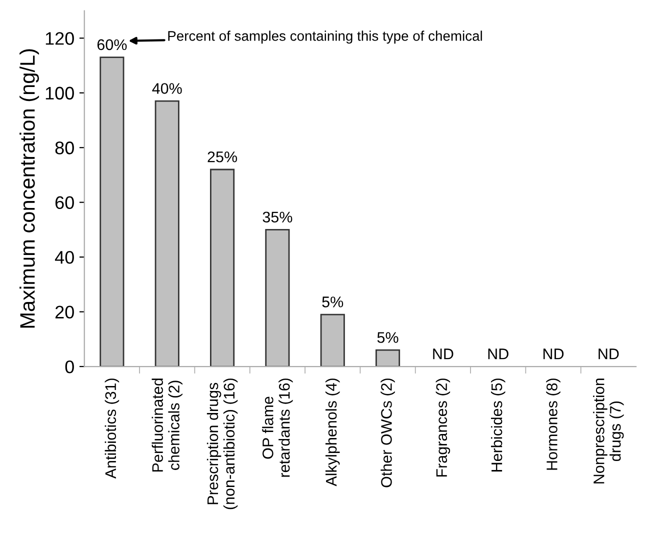  Describe the element at coordinates (69, 367) in the screenshot. I see `y-tick-label: 0` at that location.